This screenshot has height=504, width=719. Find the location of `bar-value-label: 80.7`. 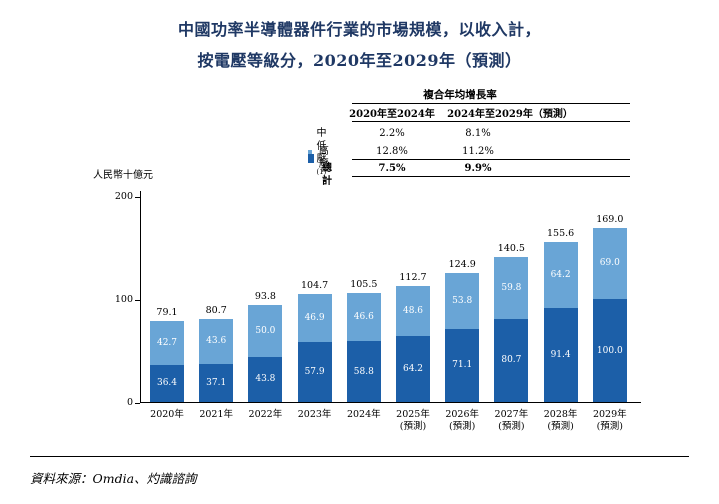

bar-value-label: 80.7 is located at coordinates (511, 360).